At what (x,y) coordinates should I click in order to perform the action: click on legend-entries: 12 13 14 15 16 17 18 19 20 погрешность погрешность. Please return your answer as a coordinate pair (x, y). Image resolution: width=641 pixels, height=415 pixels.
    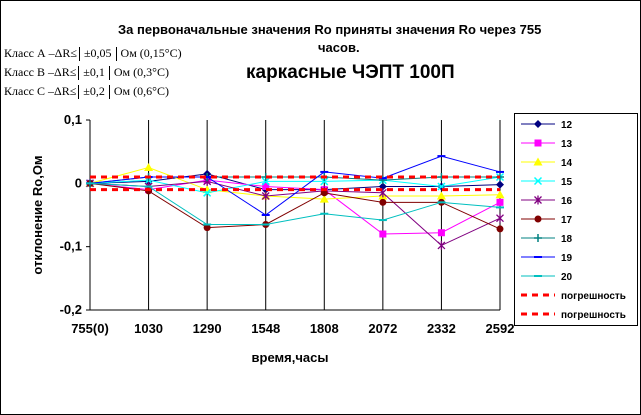
    Looking at the image, I should click on (573, 220).